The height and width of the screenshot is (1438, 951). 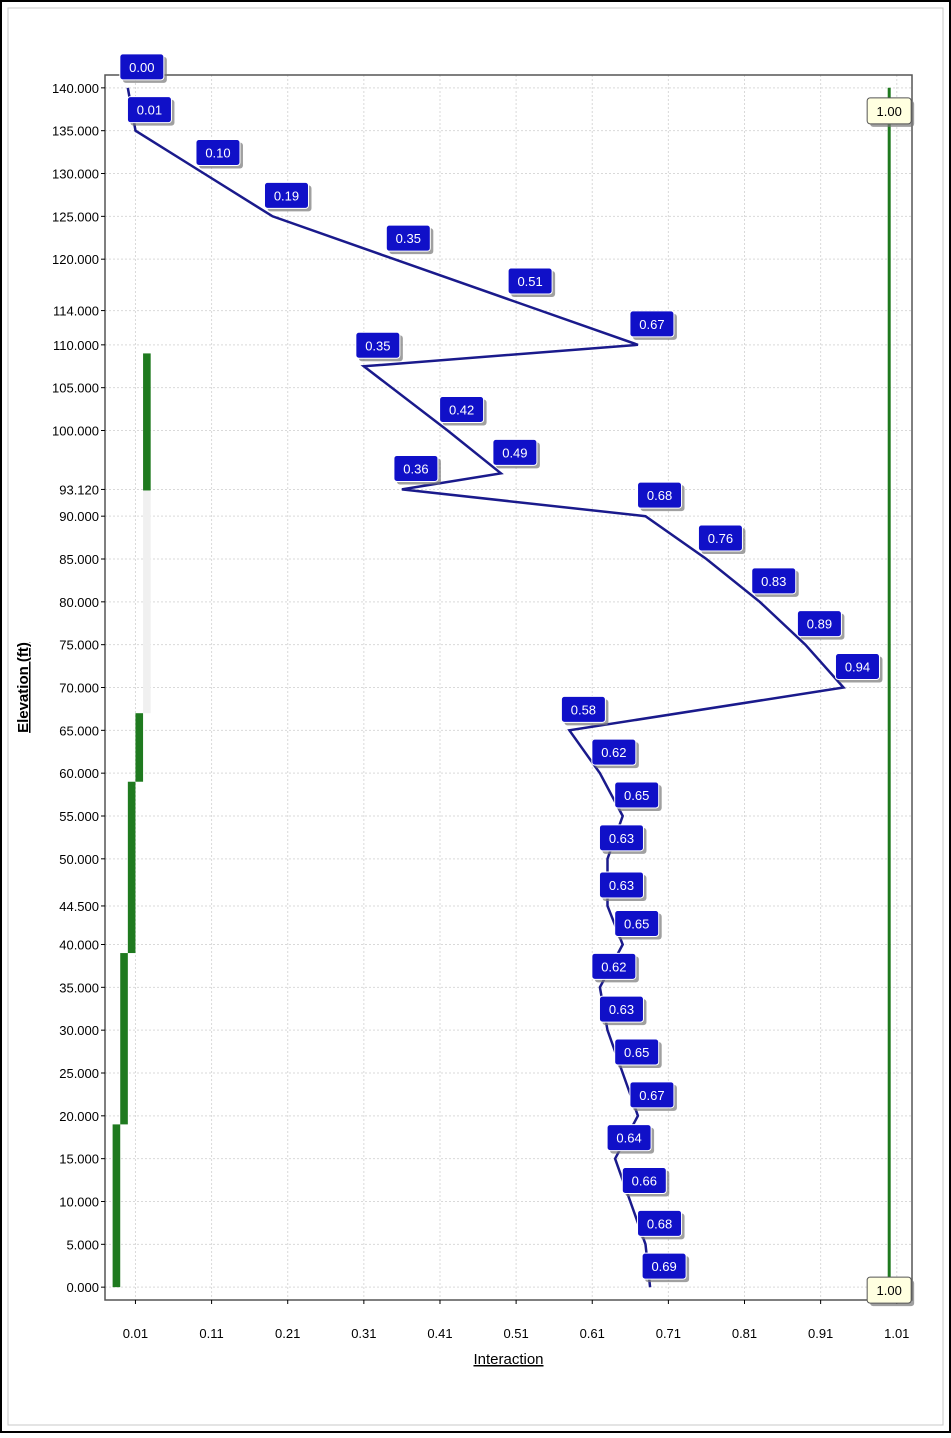 I want to click on y-tick-label: 44.500, so click(x=79, y=906).